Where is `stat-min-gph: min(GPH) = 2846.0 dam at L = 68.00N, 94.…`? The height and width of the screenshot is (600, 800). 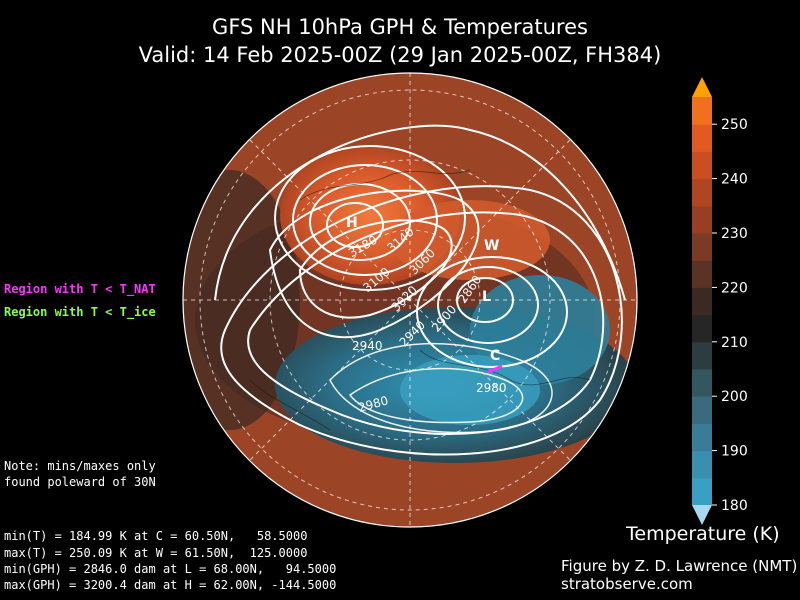
stat-min-gph: min(GPH) = 2846.0 dam at L = 68.00N, 94.… is located at coordinates (170, 569).